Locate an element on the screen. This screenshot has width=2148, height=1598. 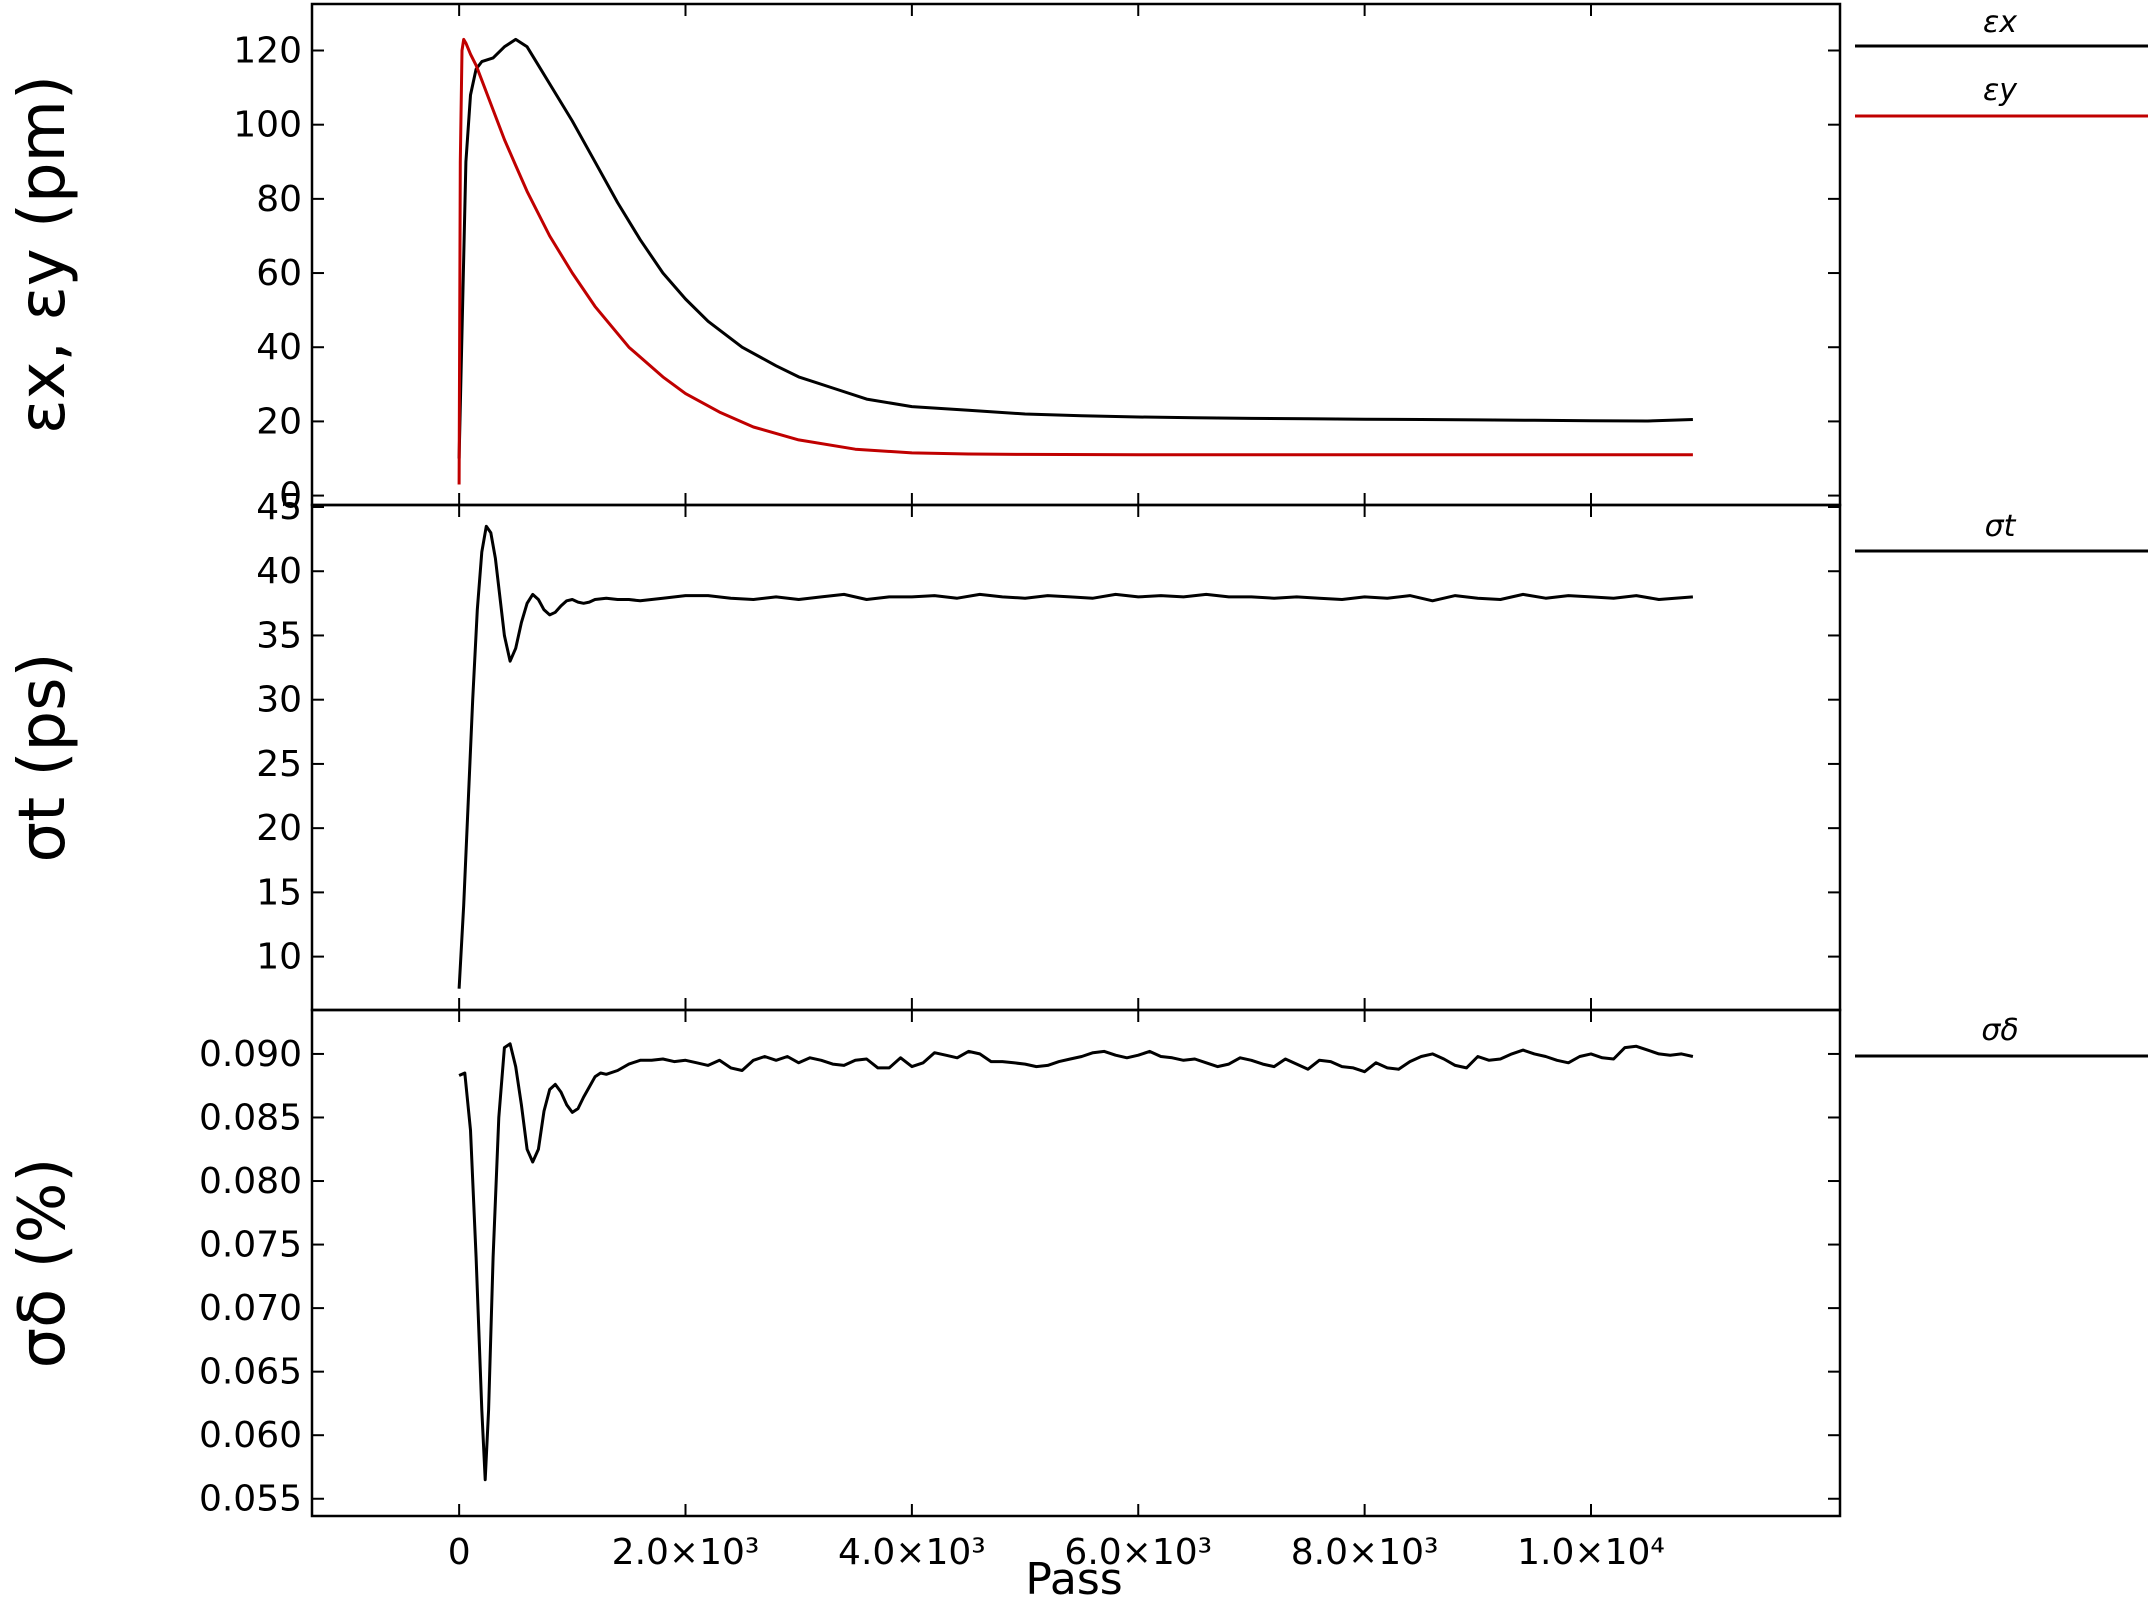
legend-label: σt is located at coordinates (2001, 526).